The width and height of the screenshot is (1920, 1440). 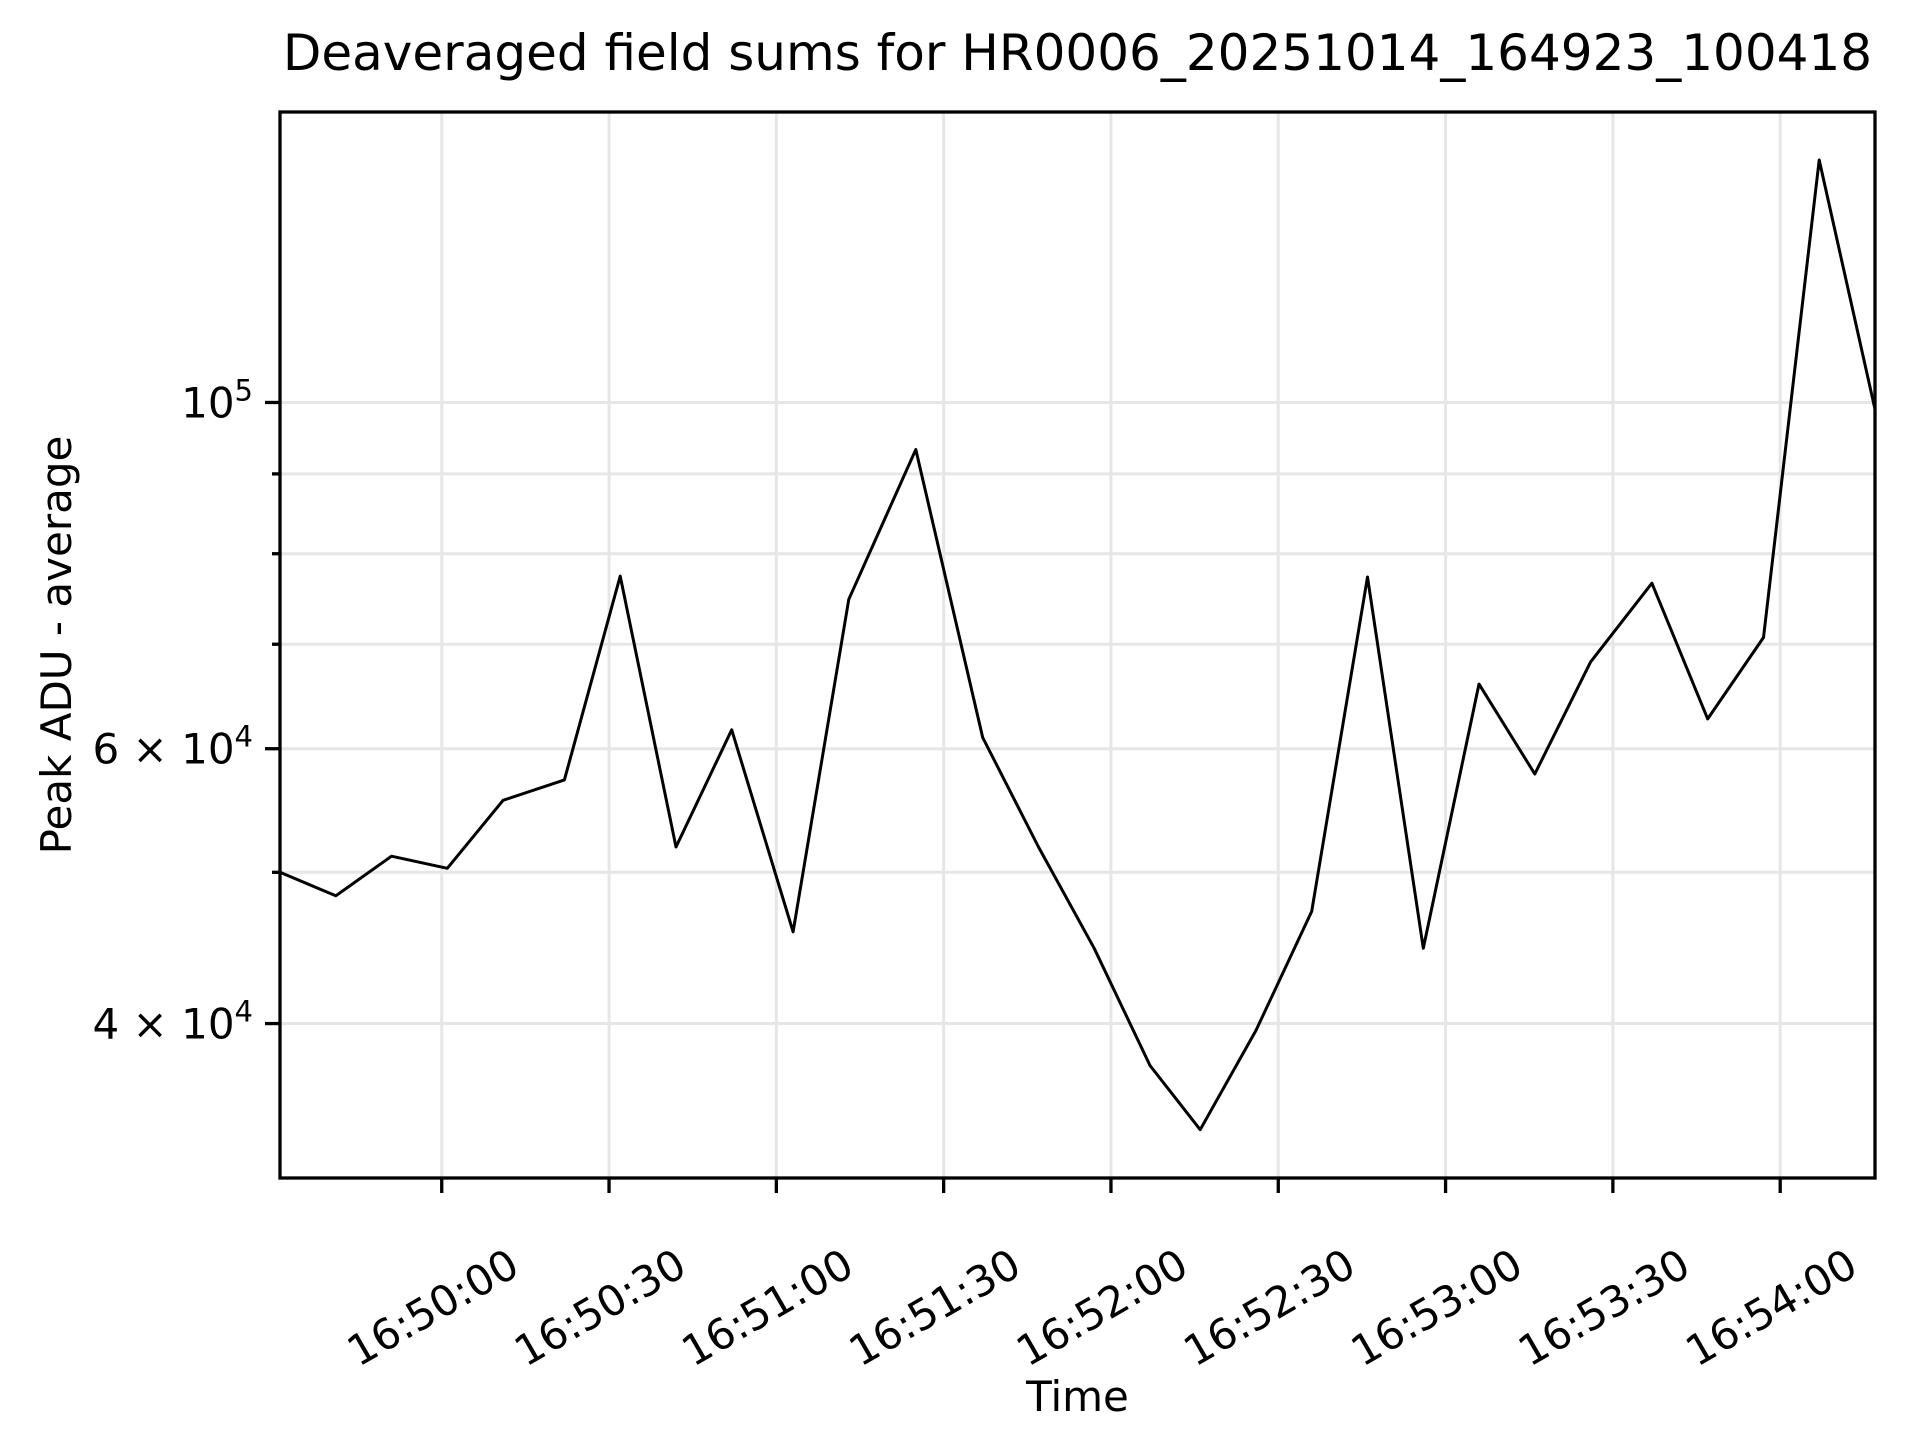 I want to click on x-tick-label: 16:50:00, so click(x=433, y=1307).